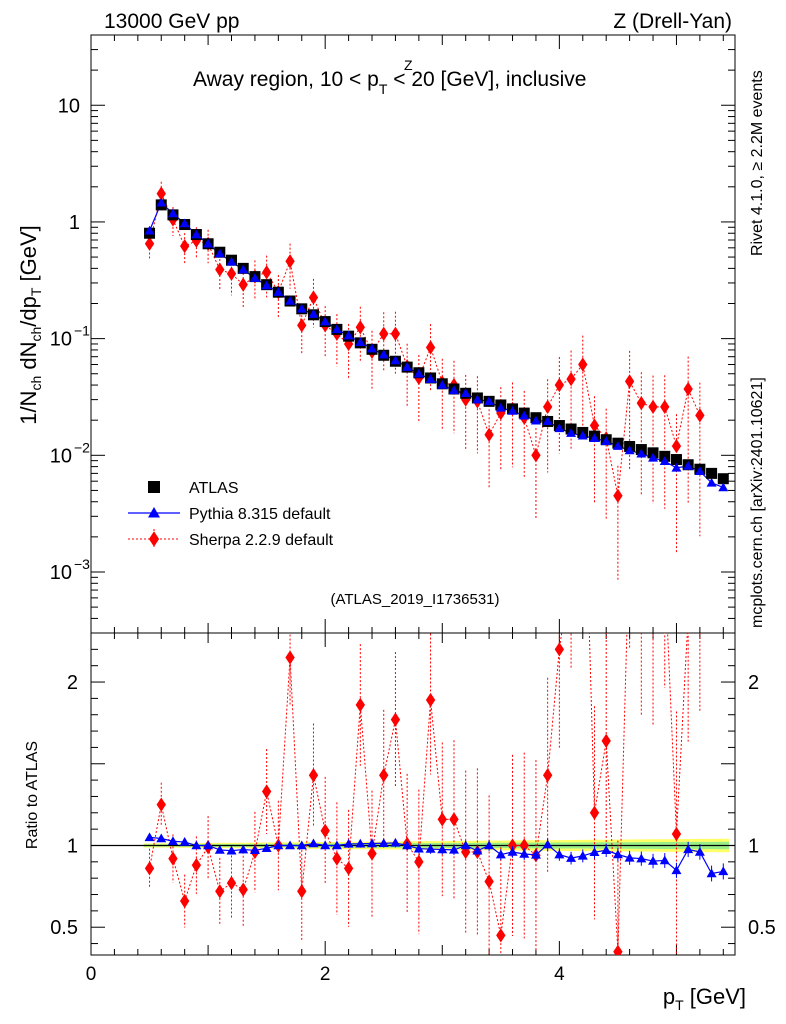 The width and height of the screenshot is (786, 1024). Describe the element at coordinates (762, 928) in the screenshot. I see `ratio-tick-label-right: 0.5` at that location.